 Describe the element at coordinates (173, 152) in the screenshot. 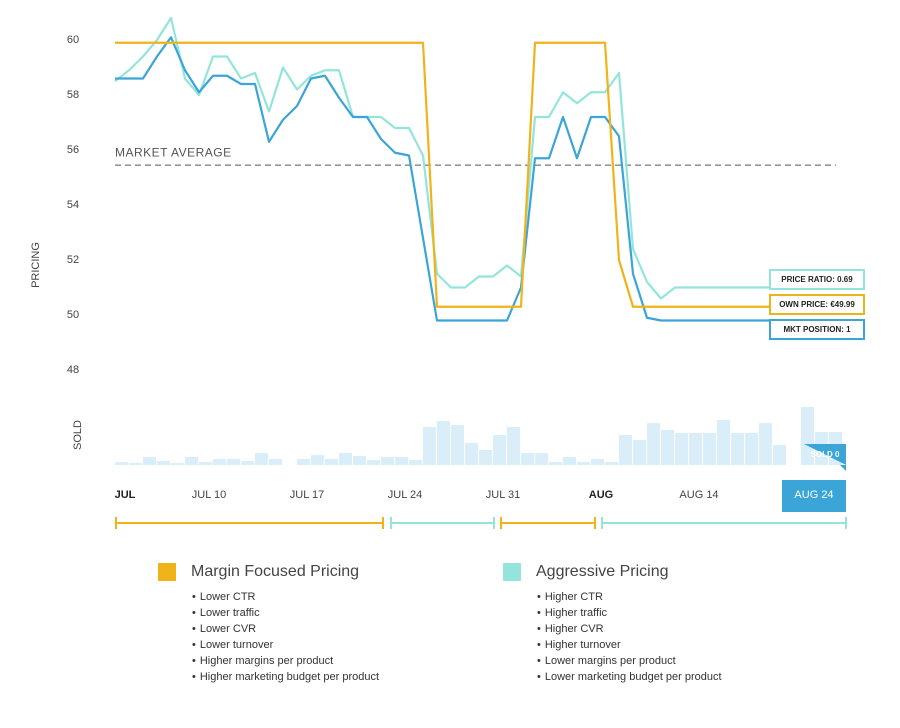

I see `reference-label: MARKET AVERAGE` at that location.